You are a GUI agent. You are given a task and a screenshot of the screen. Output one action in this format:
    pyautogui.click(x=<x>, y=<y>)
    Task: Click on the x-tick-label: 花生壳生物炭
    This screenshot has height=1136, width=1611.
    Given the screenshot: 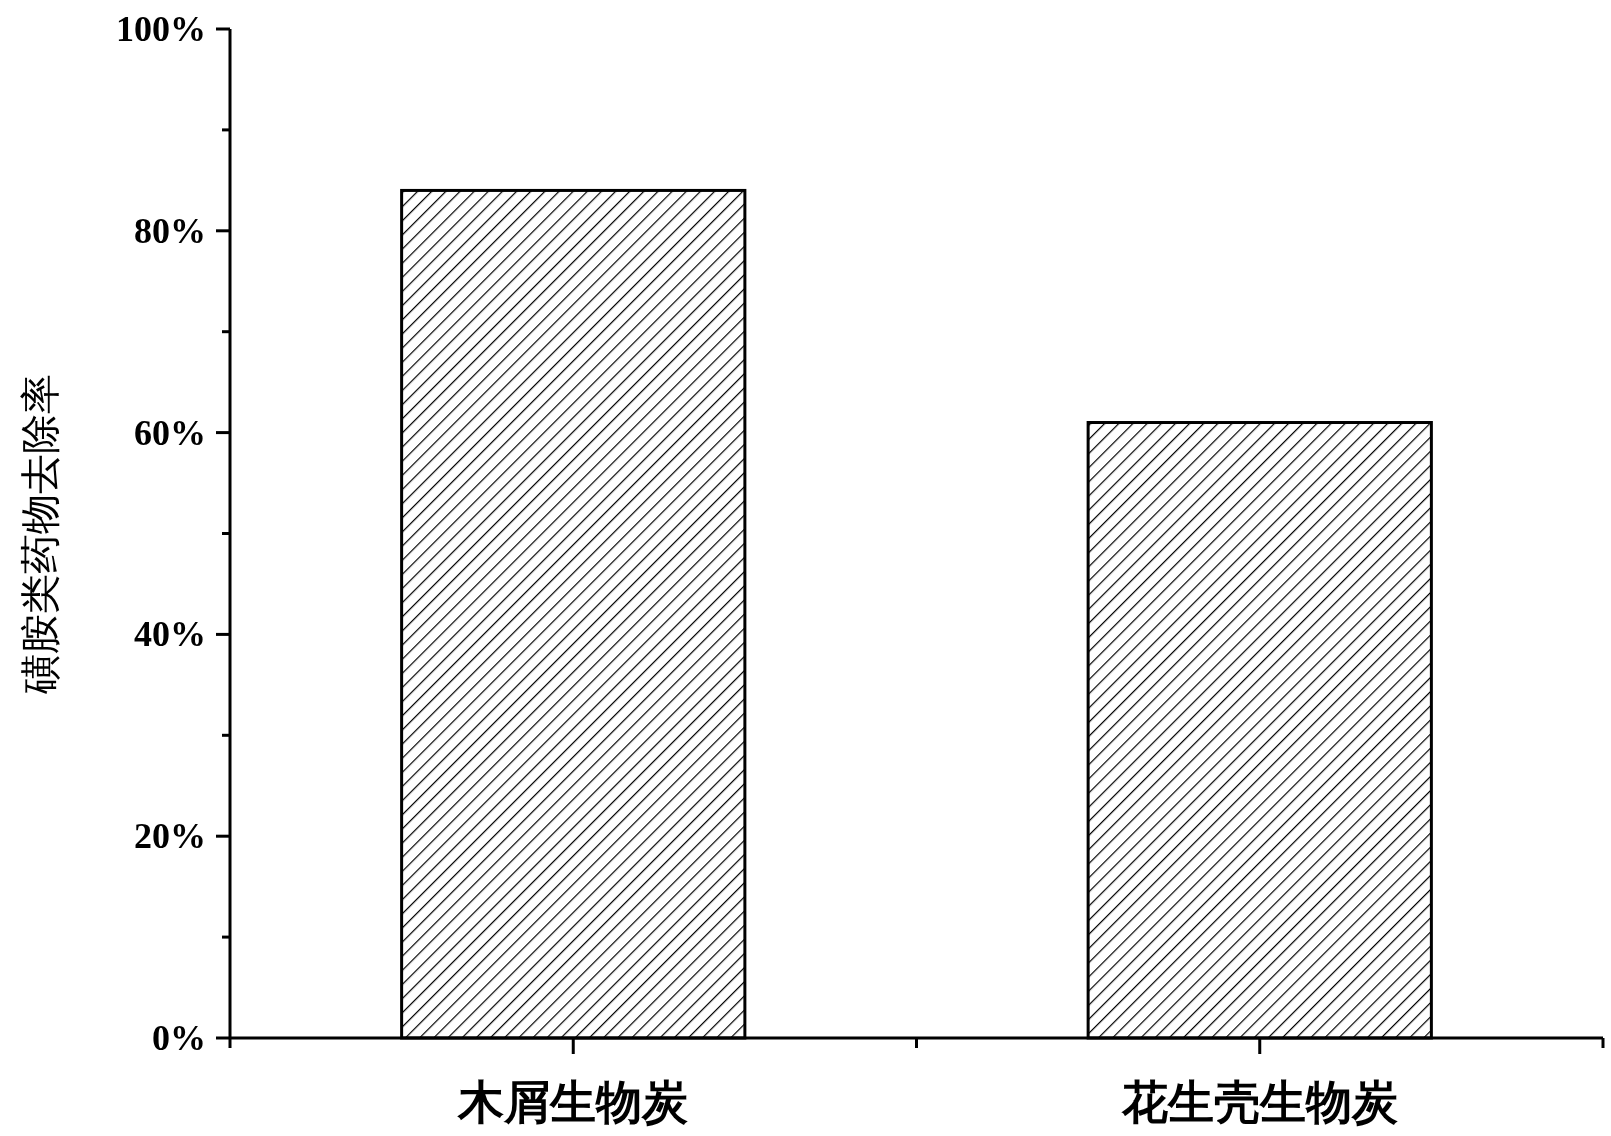 What is the action you would take?
    pyautogui.click(x=1259, y=1102)
    